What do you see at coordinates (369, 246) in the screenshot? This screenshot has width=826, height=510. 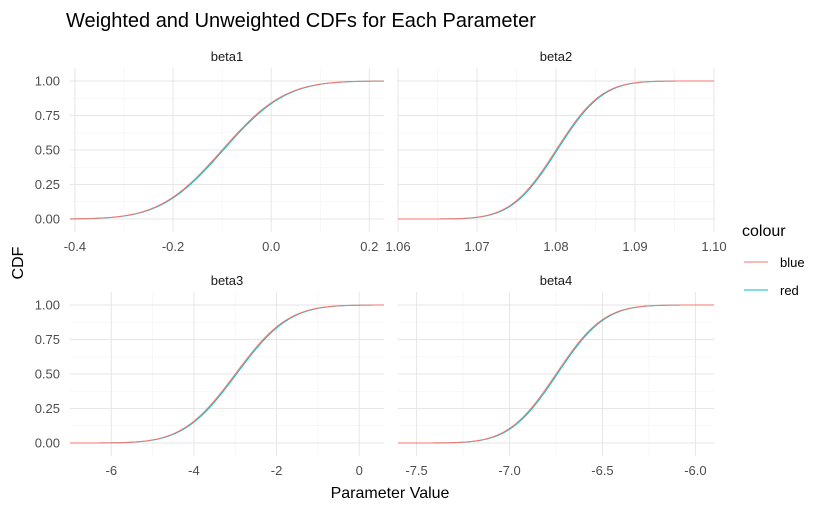 I see `x-tick-label: 0.2` at bounding box center [369, 246].